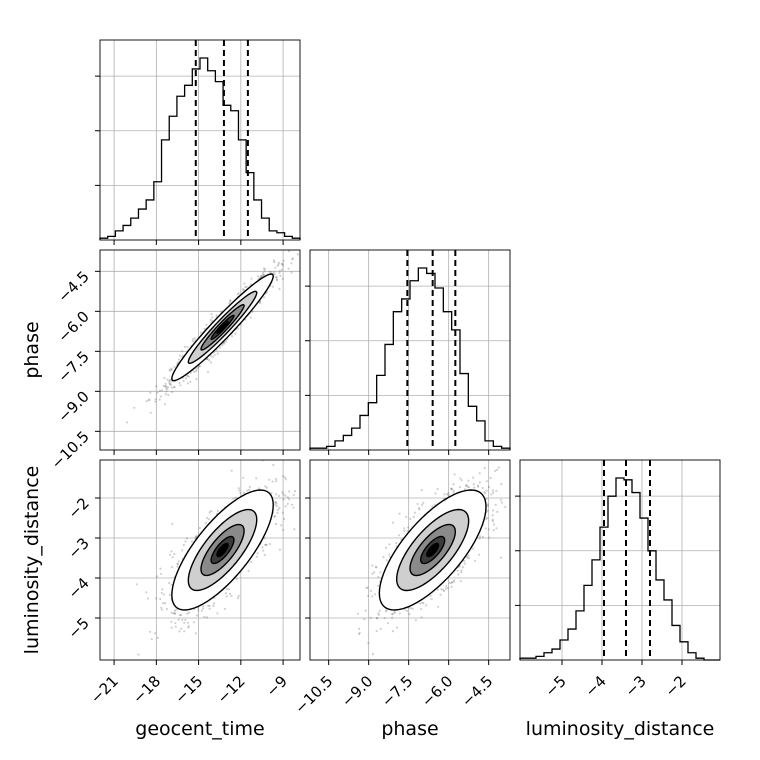 The image size is (760, 760). Describe the element at coordinates (32, 560) in the screenshot. I see `y-axis-label-luminosity_distance: luminosity_distance` at that location.